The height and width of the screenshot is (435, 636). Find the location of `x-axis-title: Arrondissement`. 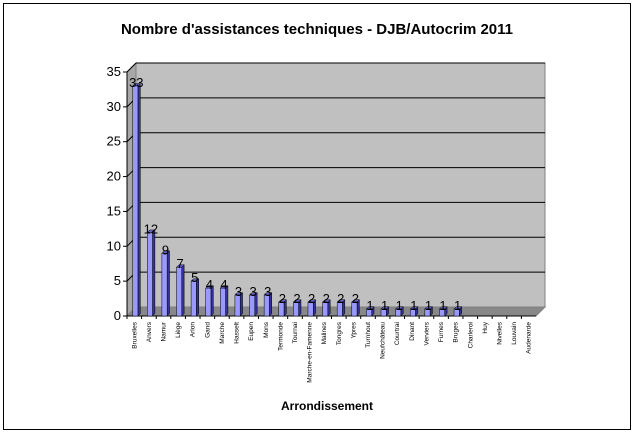

x-axis-title: Arrondissement is located at coordinates (327, 406).